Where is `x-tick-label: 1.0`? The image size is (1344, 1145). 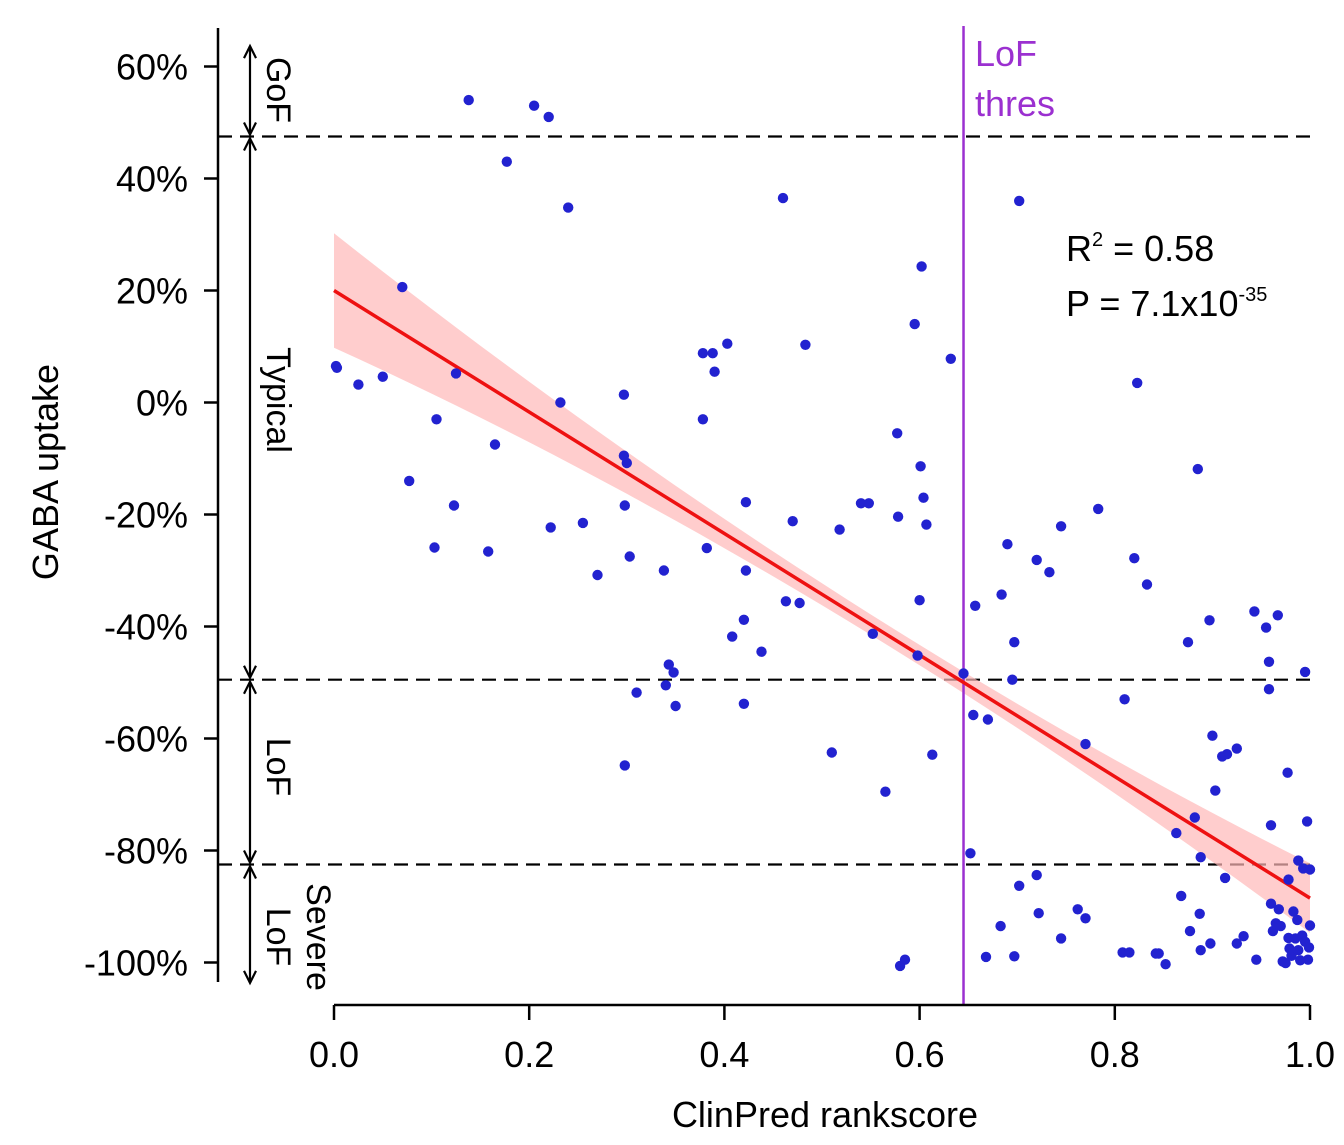 x-tick-label: 1.0 is located at coordinates (1310, 1054).